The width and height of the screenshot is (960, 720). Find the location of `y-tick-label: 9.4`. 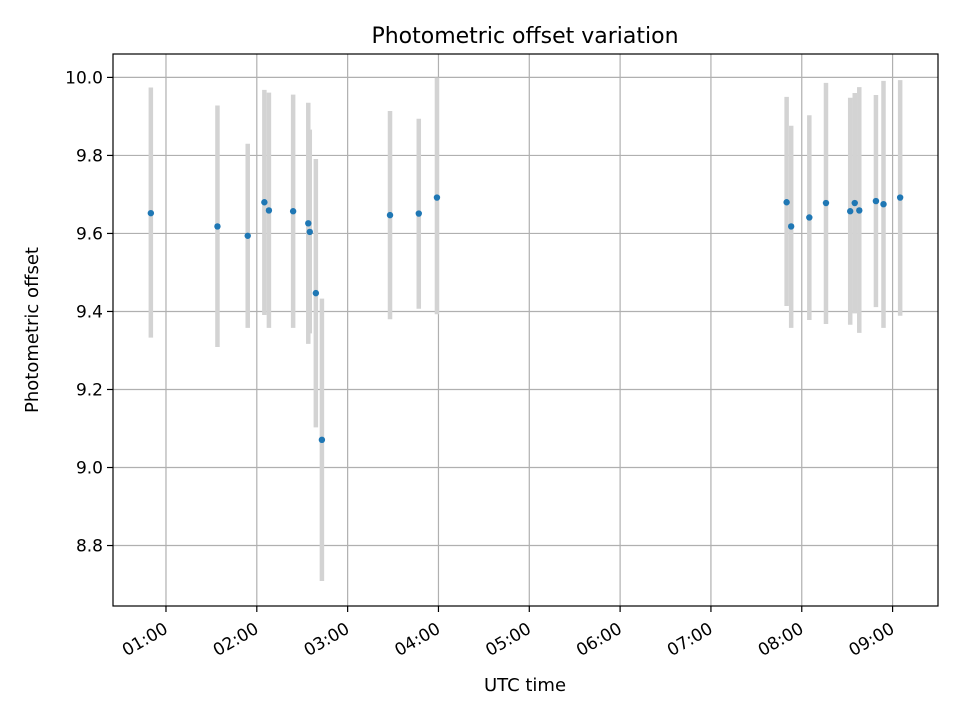

y-tick-label: 9.4 is located at coordinates (89, 312).